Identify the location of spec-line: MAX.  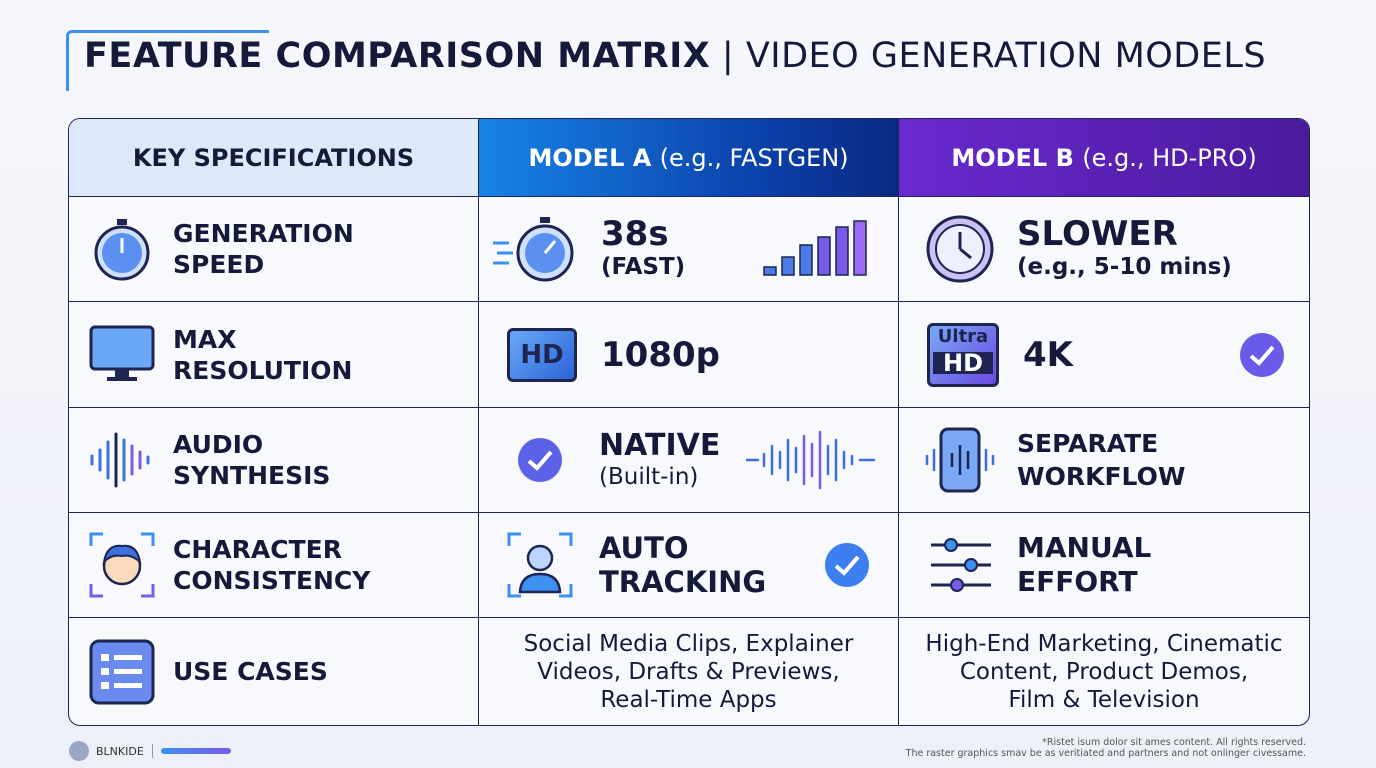
(205, 339).